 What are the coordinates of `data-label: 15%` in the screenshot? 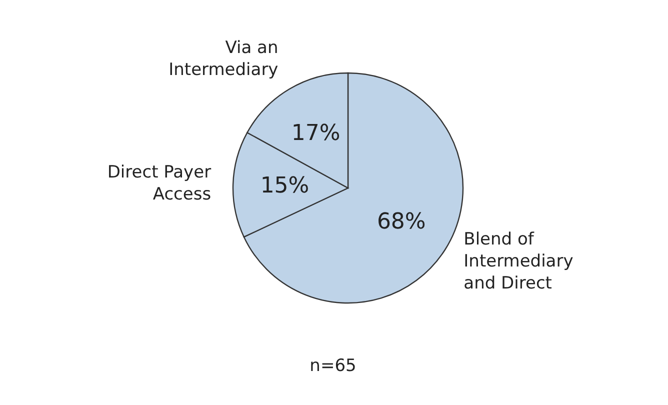 It's located at (285, 186).